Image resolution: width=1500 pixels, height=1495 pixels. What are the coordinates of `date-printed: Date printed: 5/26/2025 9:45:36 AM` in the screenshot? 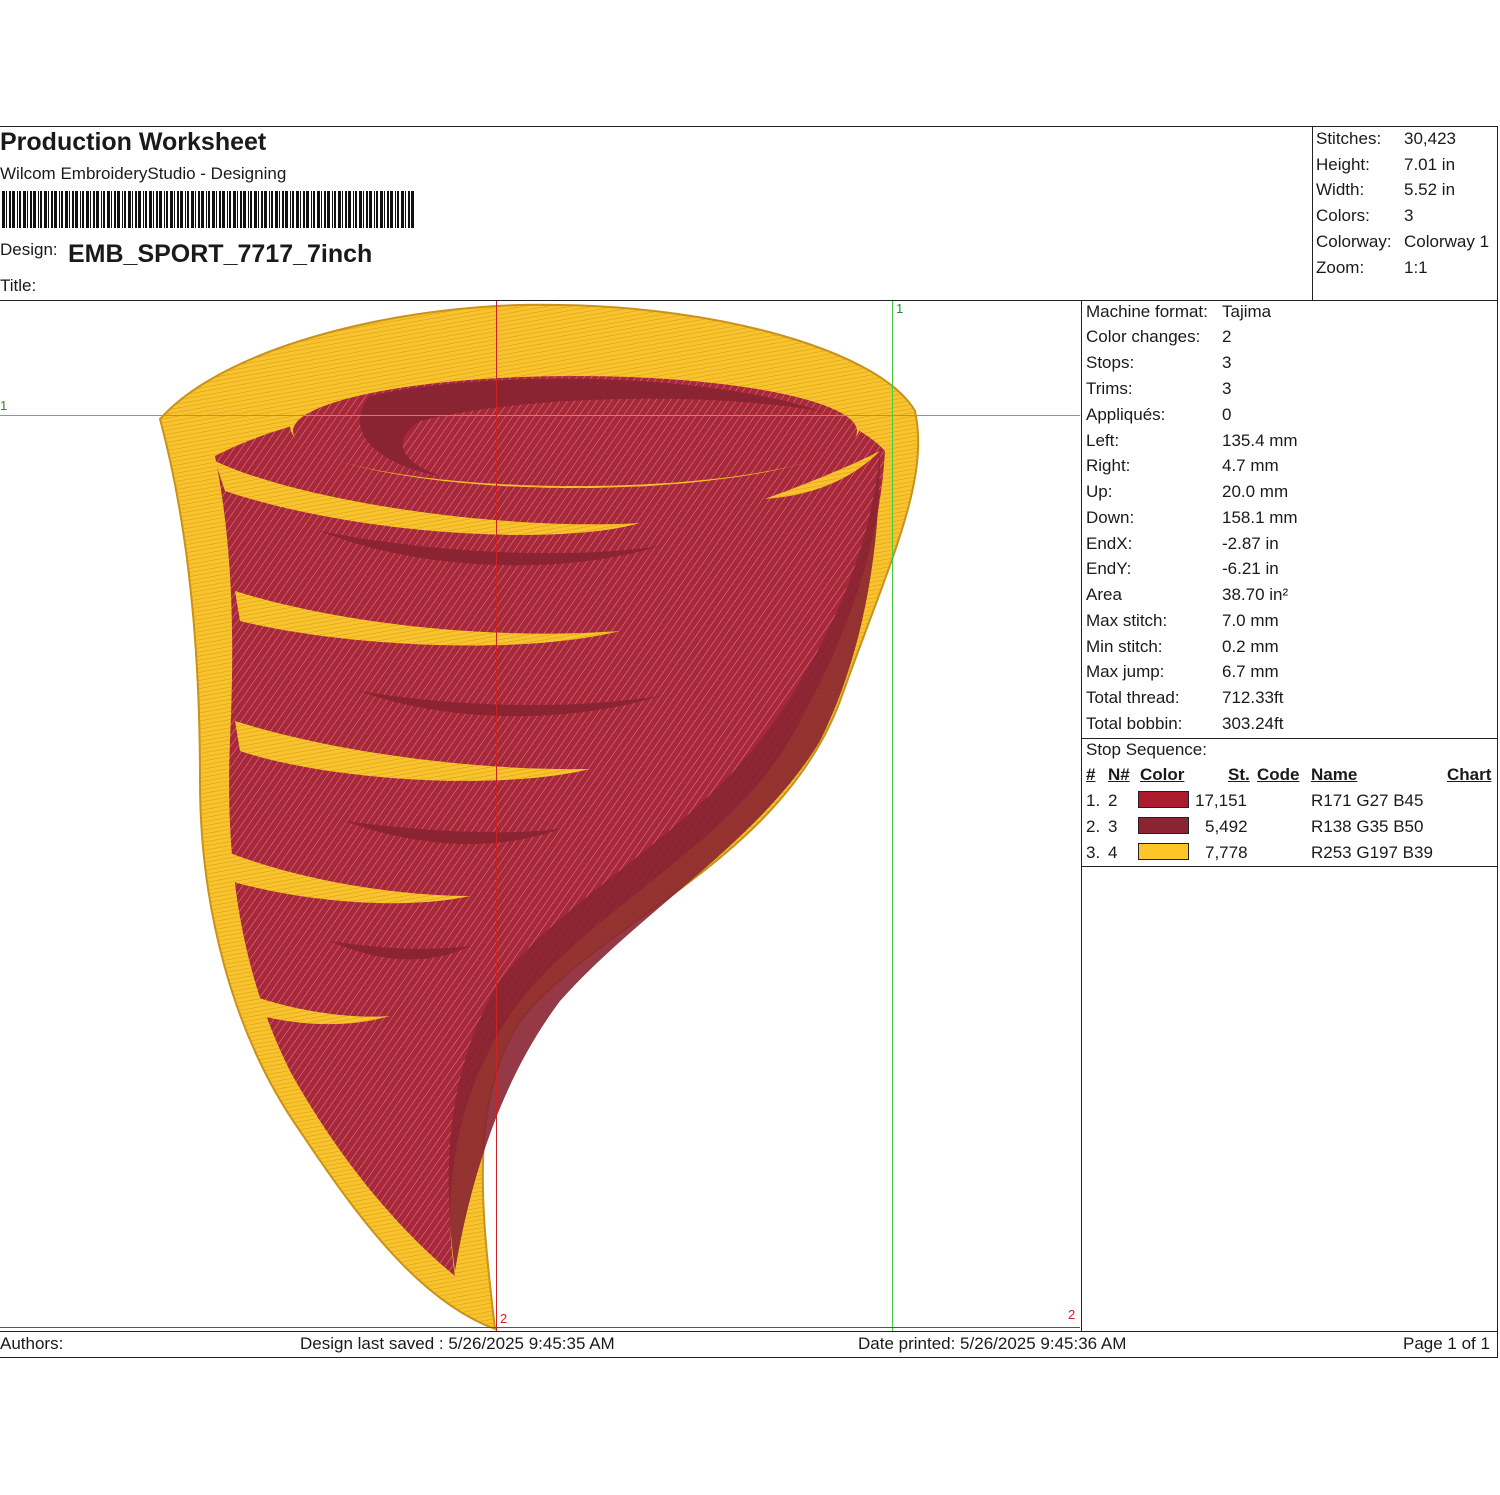 It's located at (992, 1343).